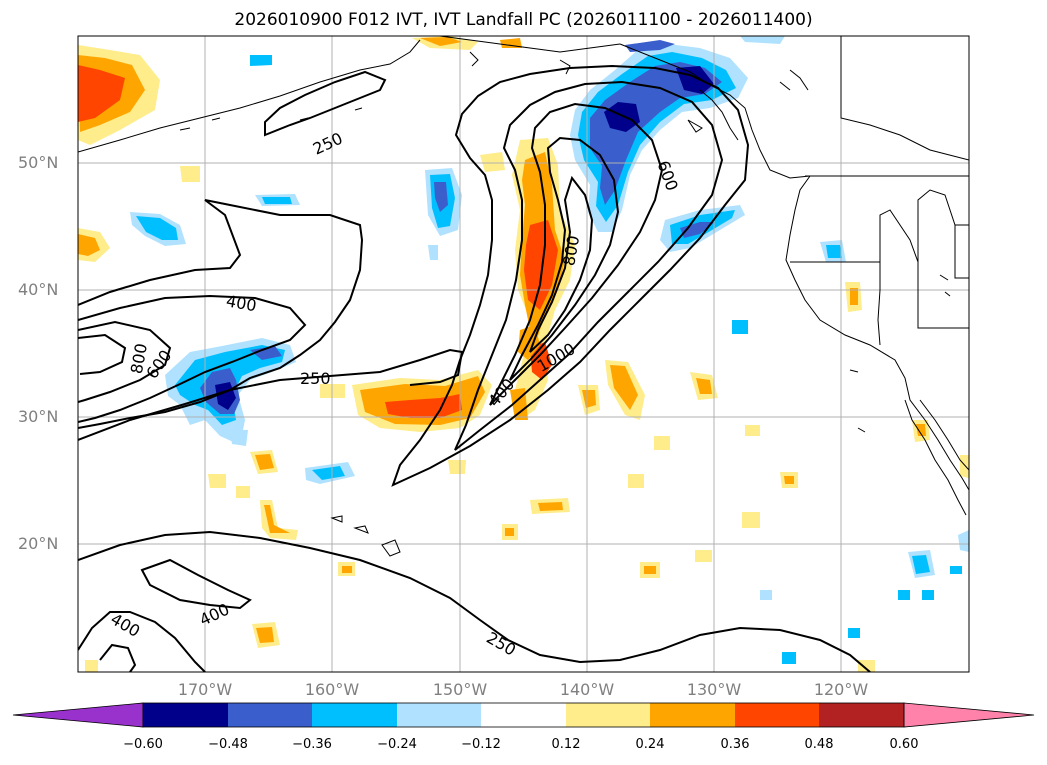  I want to click on colorbar-tick: 0.60, so click(904, 744).